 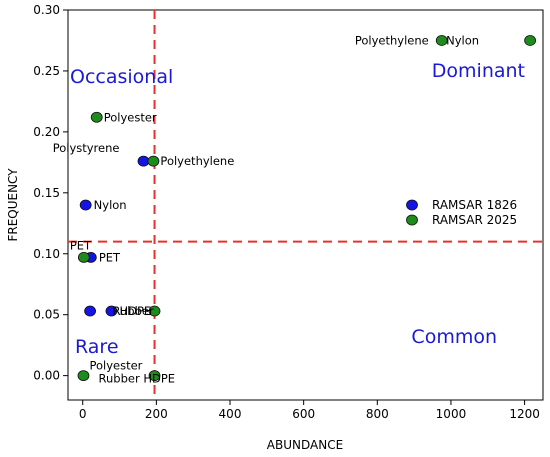 What do you see at coordinates (137, 379) in the screenshot?
I see `point-label: Rubber HDPE` at bounding box center [137, 379].